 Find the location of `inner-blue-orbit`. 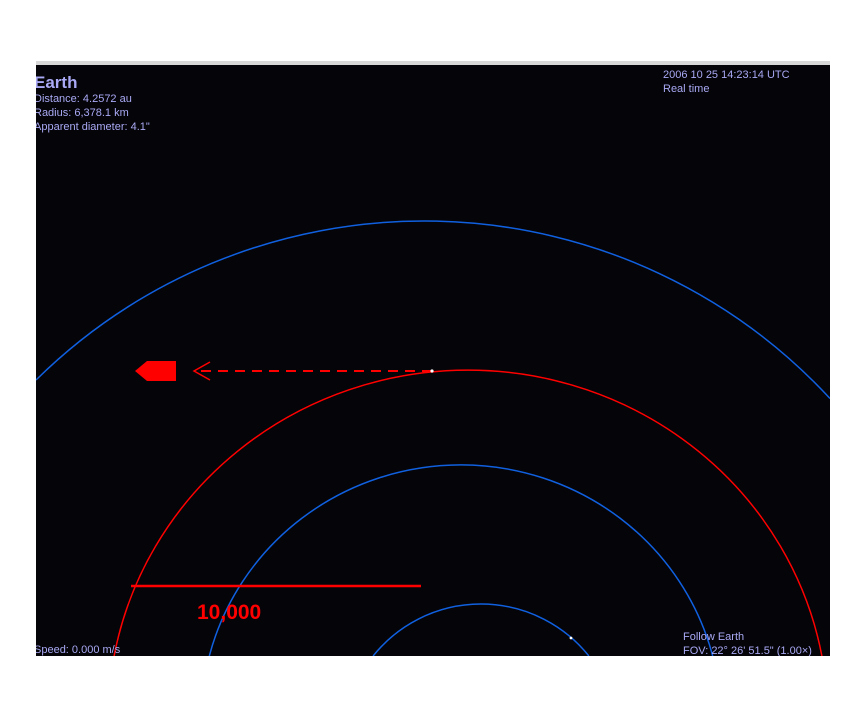

inner-blue-orbit is located at coordinates (481, 629).